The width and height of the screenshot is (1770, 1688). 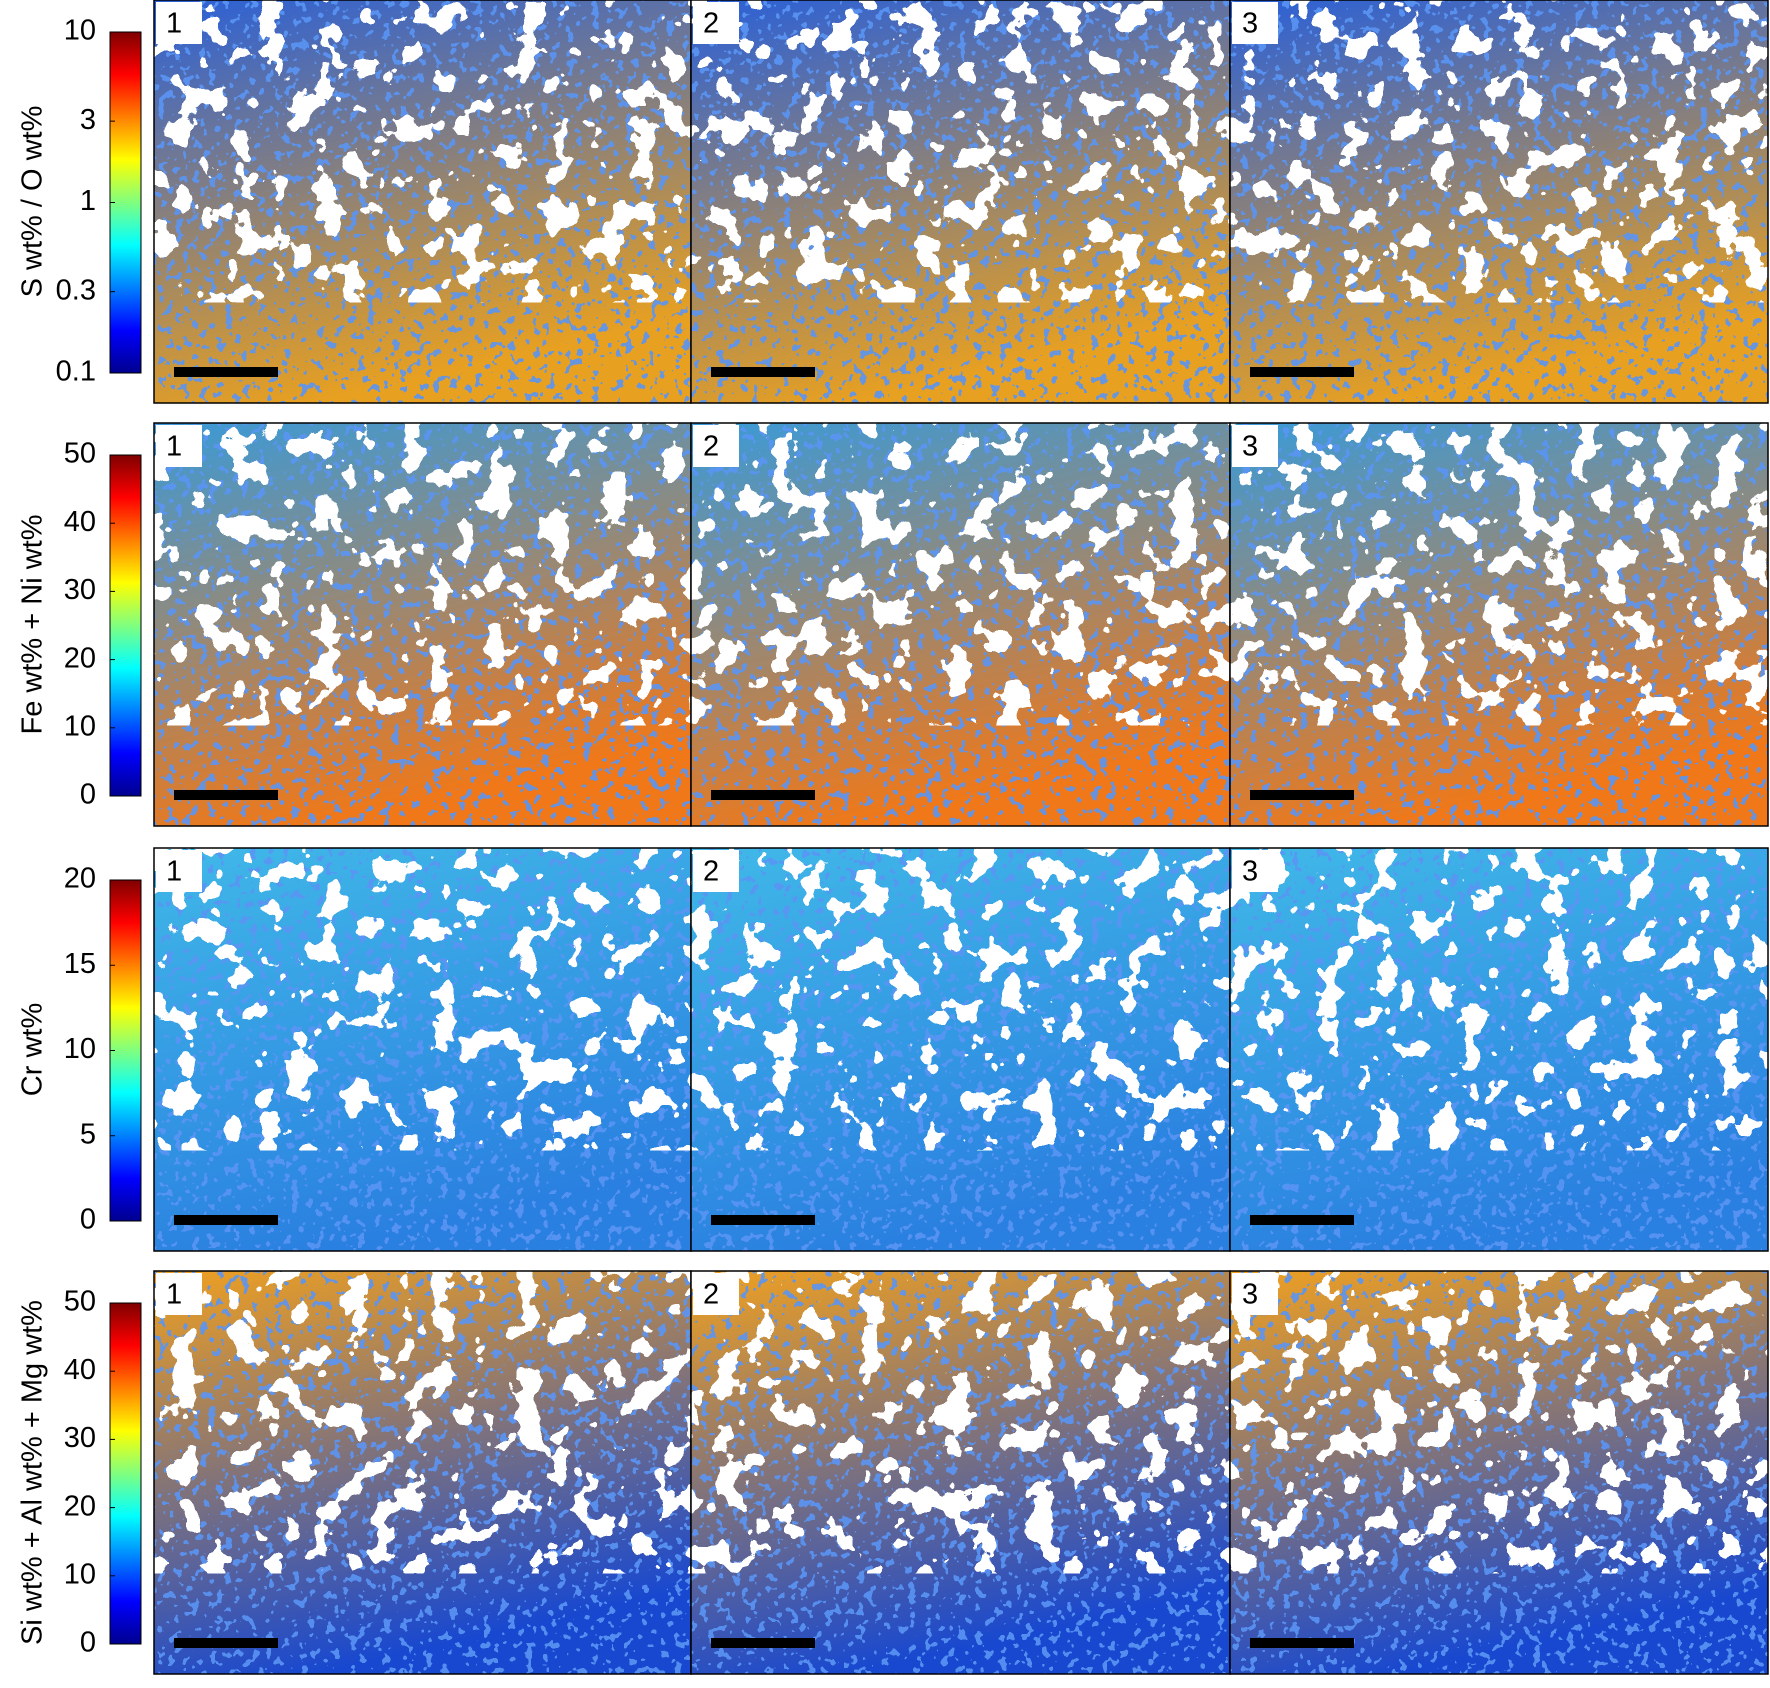 What do you see at coordinates (88, 1134) in the screenshot?
I see `colorbar-tick-label: 5` at bounding box center [88, 1134].